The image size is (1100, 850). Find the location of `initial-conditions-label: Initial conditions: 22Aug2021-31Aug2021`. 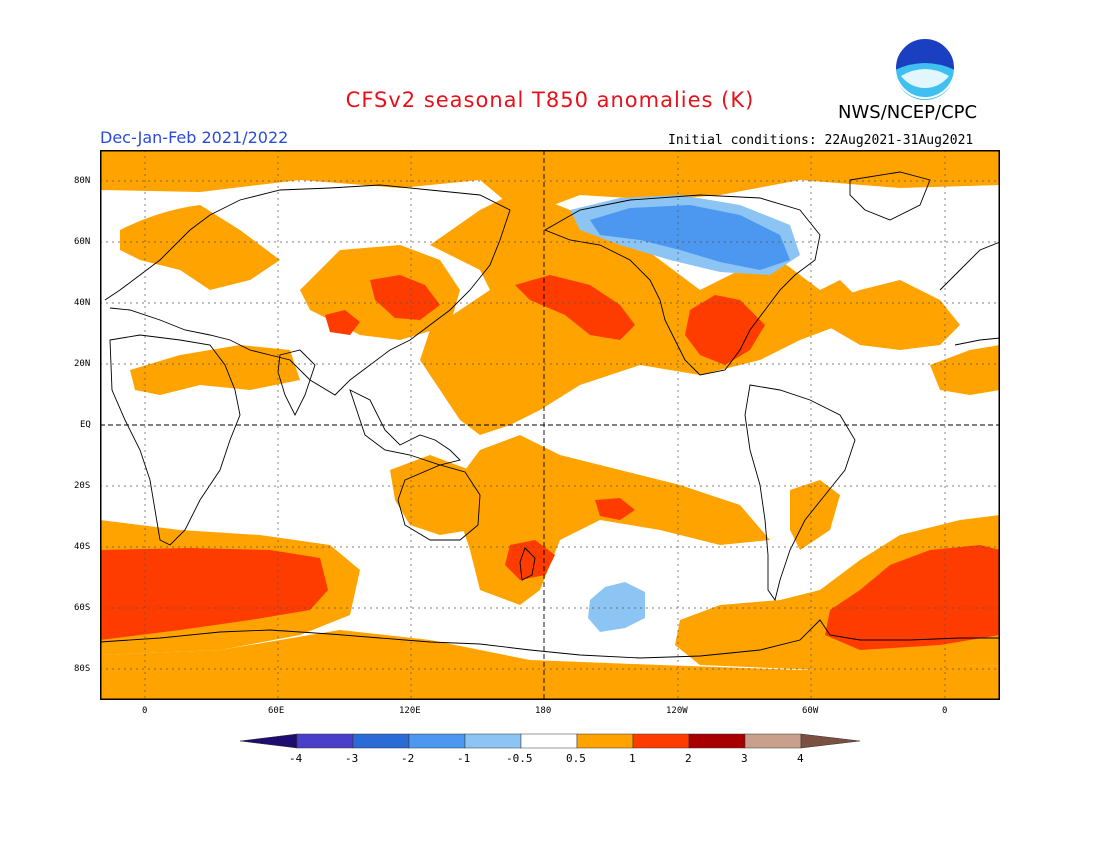

initial-conditions-label: Initial conditions: 22Aug2021-31Aug2021 is located at coordinates (821, 140).